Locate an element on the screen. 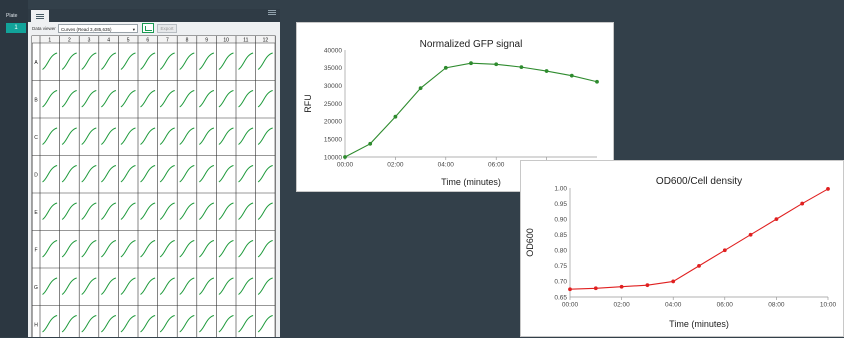 This screenshot has width=844, height=338. y-tick-label: 0.75 is located at coordinates (560, 266).